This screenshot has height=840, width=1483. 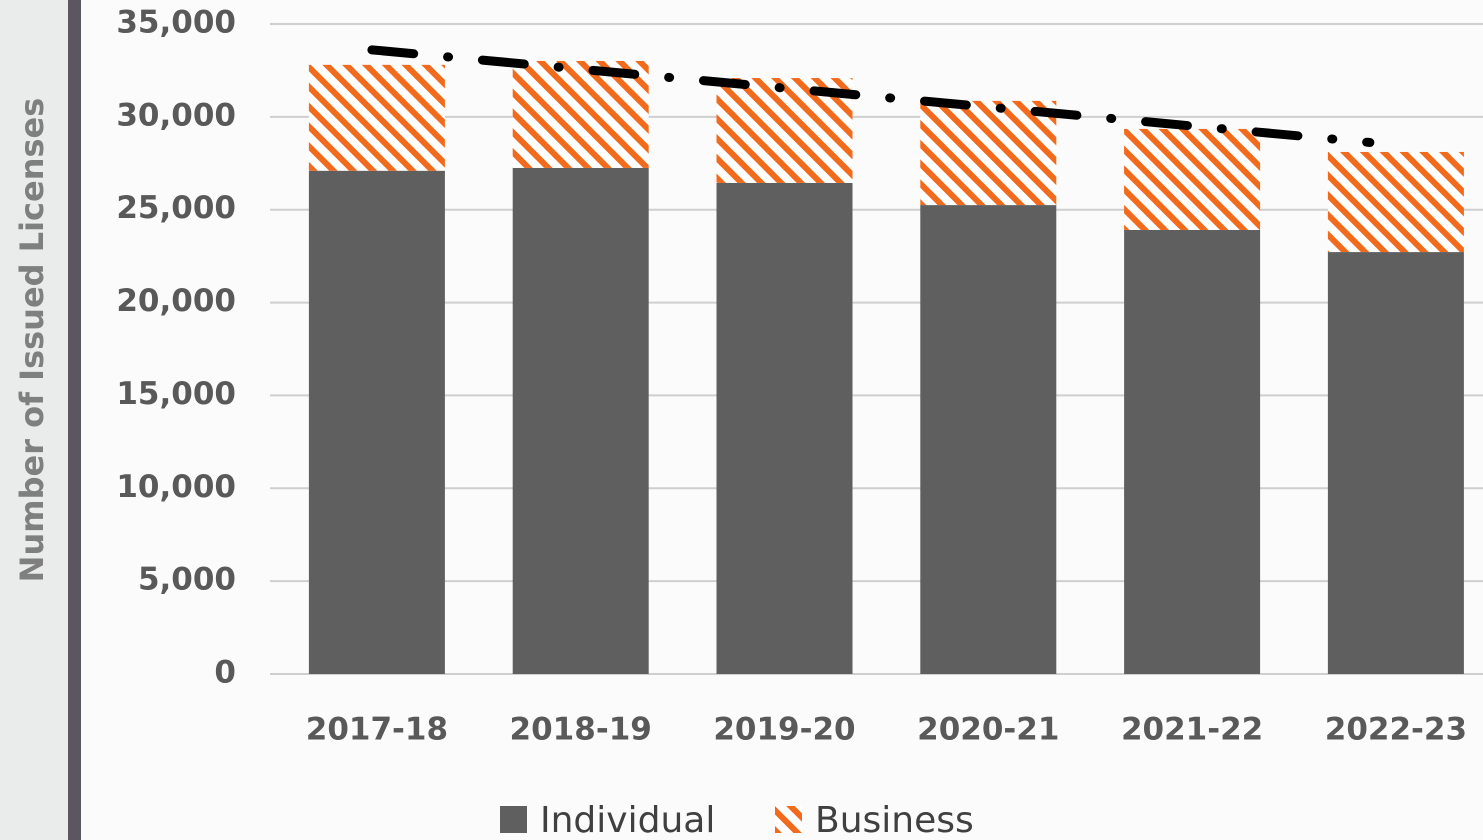 What do you see at coordinates (32, 340) in the screenshot?
I see `y-axis-label: Number of Issued Licenses` at bounding box center [32, 340].